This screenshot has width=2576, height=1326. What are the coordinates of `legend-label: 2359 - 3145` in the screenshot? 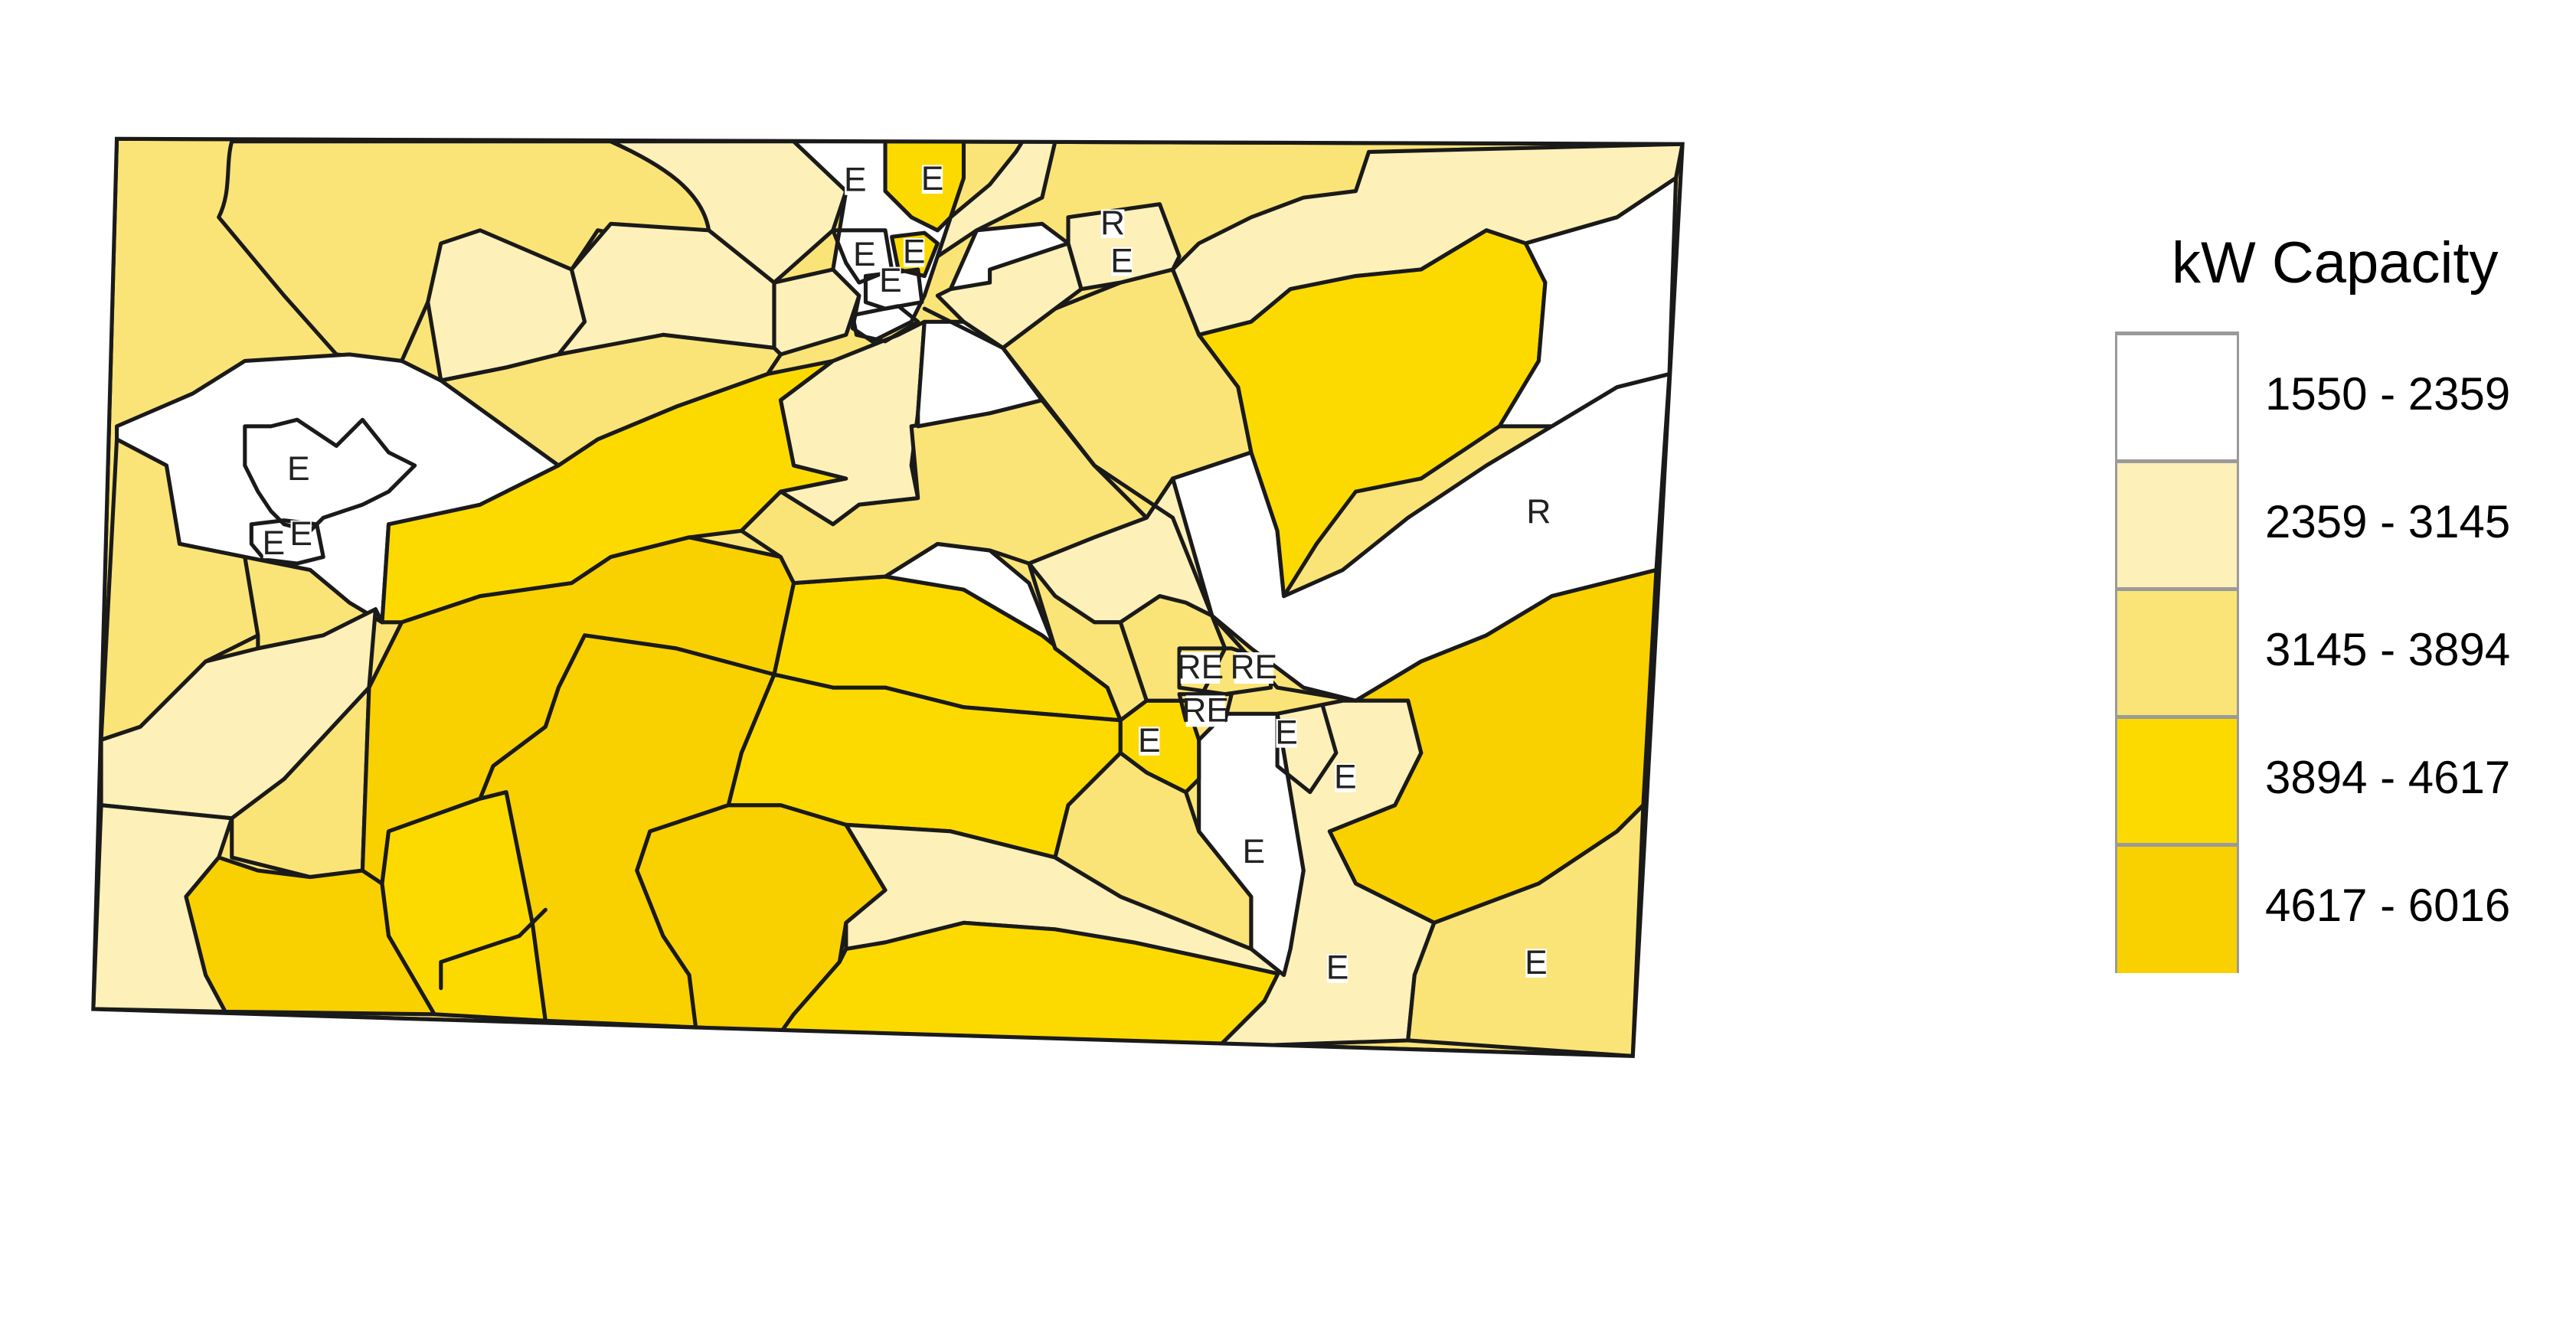 It's located at (2388, 521).